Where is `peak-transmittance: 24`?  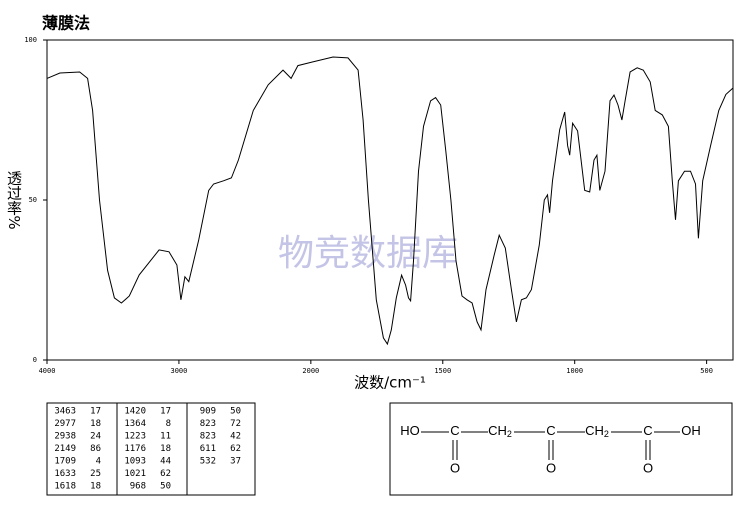
peak-transmittance: 24 is located at coordinates (95, 437).